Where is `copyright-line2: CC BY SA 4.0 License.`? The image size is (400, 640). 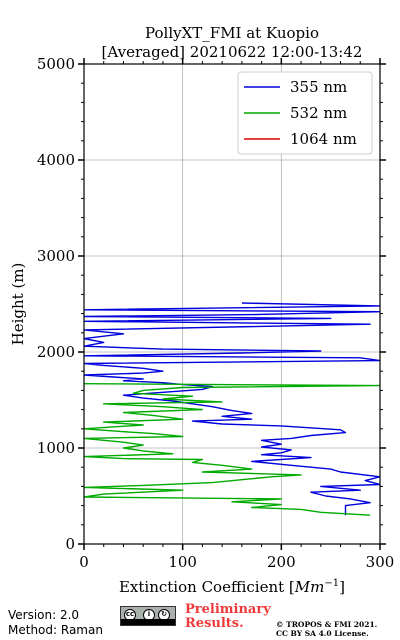
copyright-line2: CC BY SA 4.0 License. is located at coordinates (322, 633).